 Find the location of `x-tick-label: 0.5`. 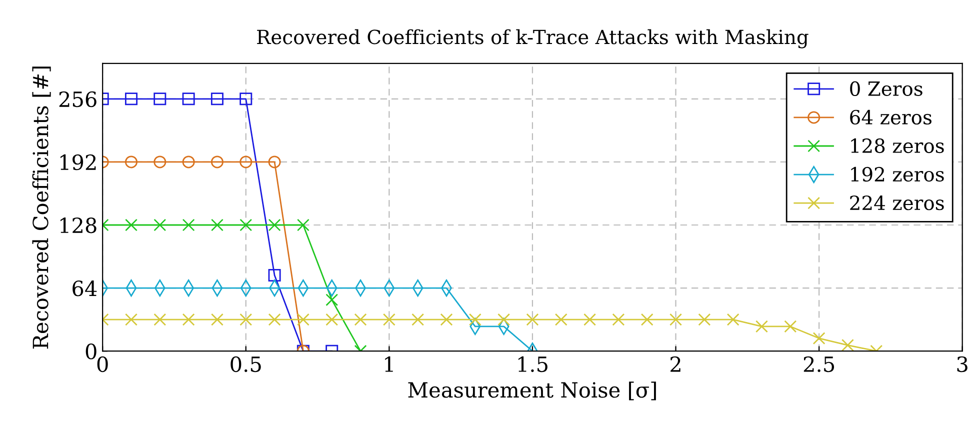

x-tick-label: 0.5 is located at coordinates (245, 364).